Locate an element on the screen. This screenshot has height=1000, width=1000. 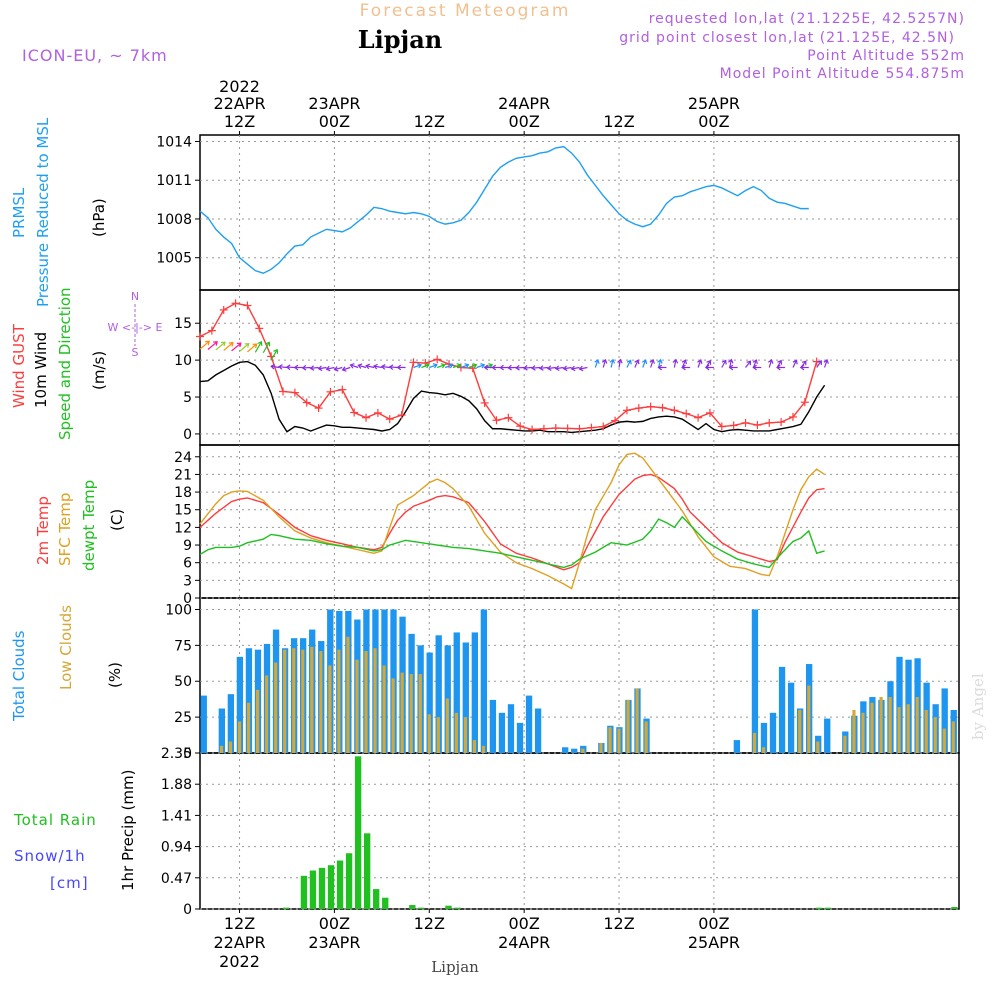
precip-rain-title: Total Rain is located at coordinates (55, 820).